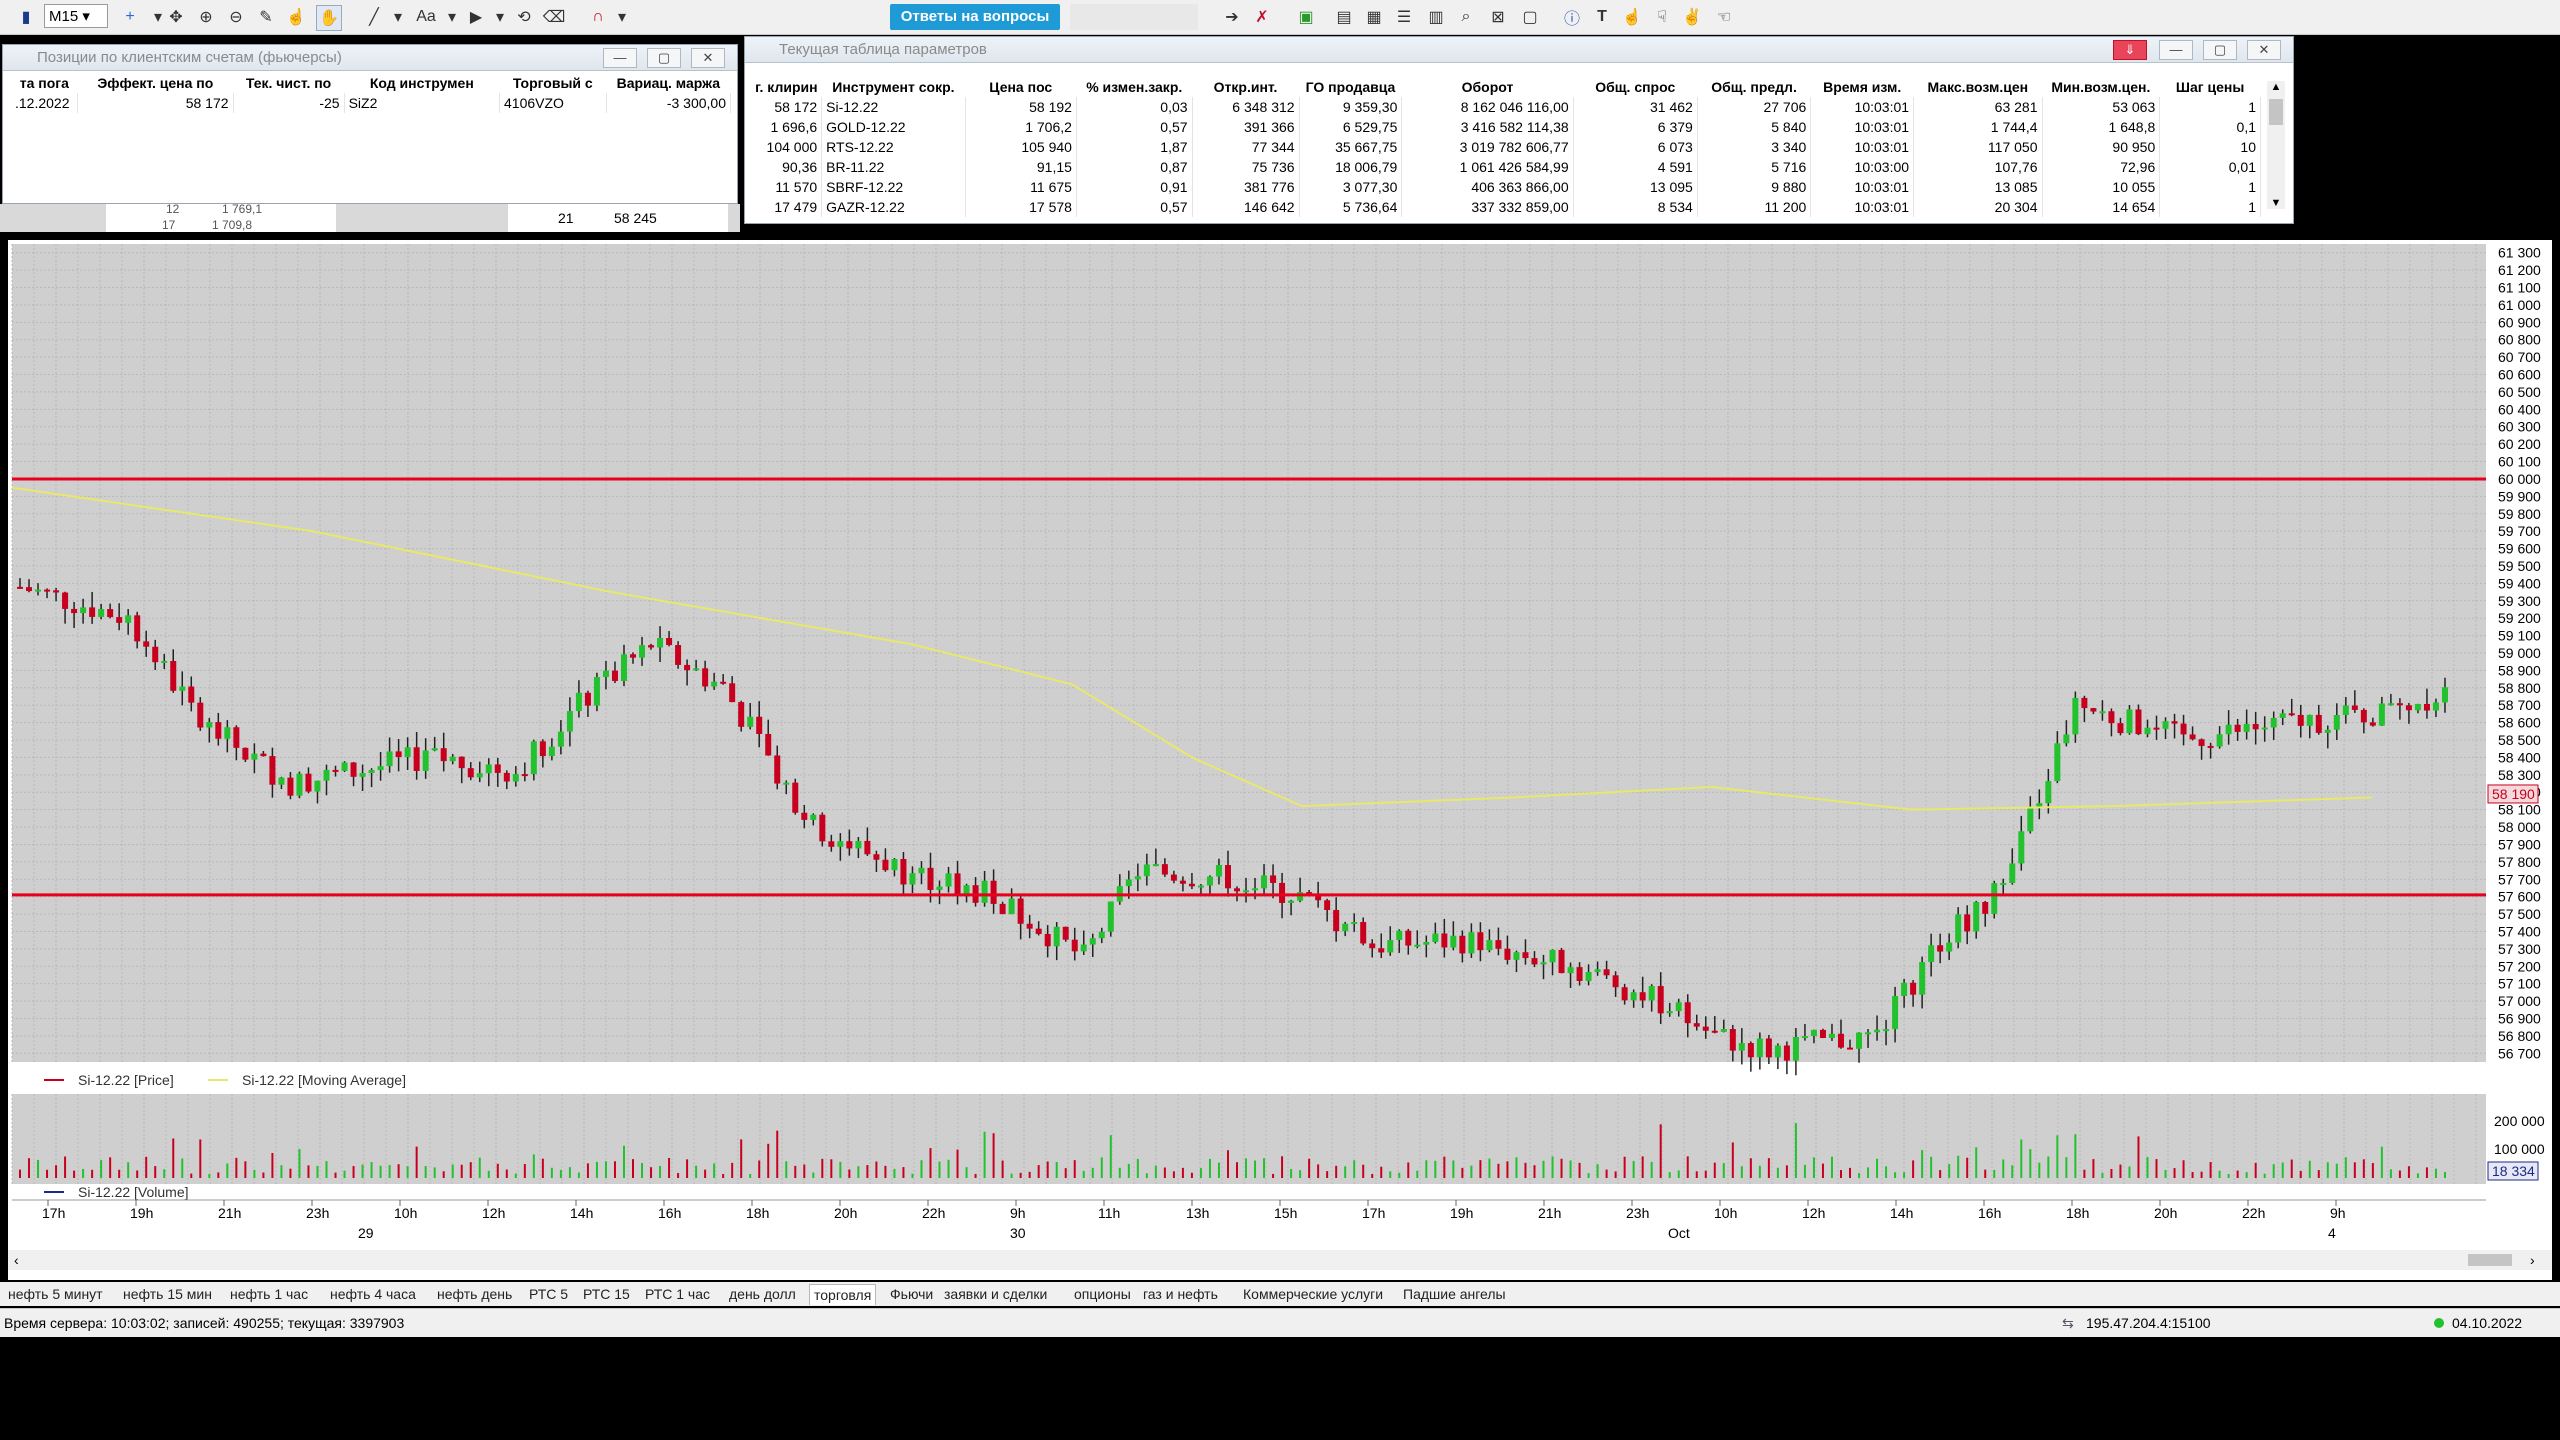 This screenshot has width=2560, height=1440. Describe the element at coordinates (26, 17) in the screenshot. I see `chart-type-icon: ▮` at that location.